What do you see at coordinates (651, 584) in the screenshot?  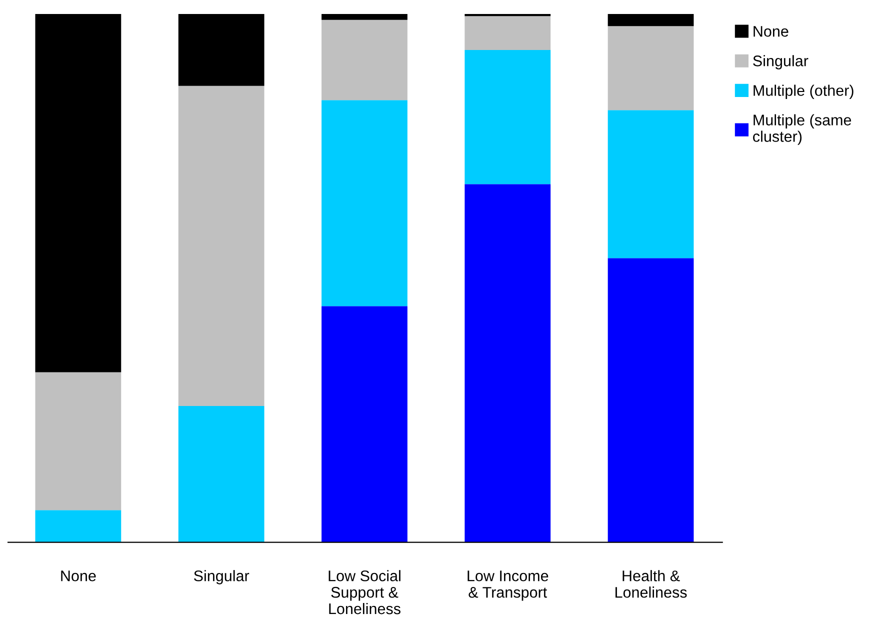 I see `x-tick-label: Health & Loneliness` at bounding box center [651, 584].